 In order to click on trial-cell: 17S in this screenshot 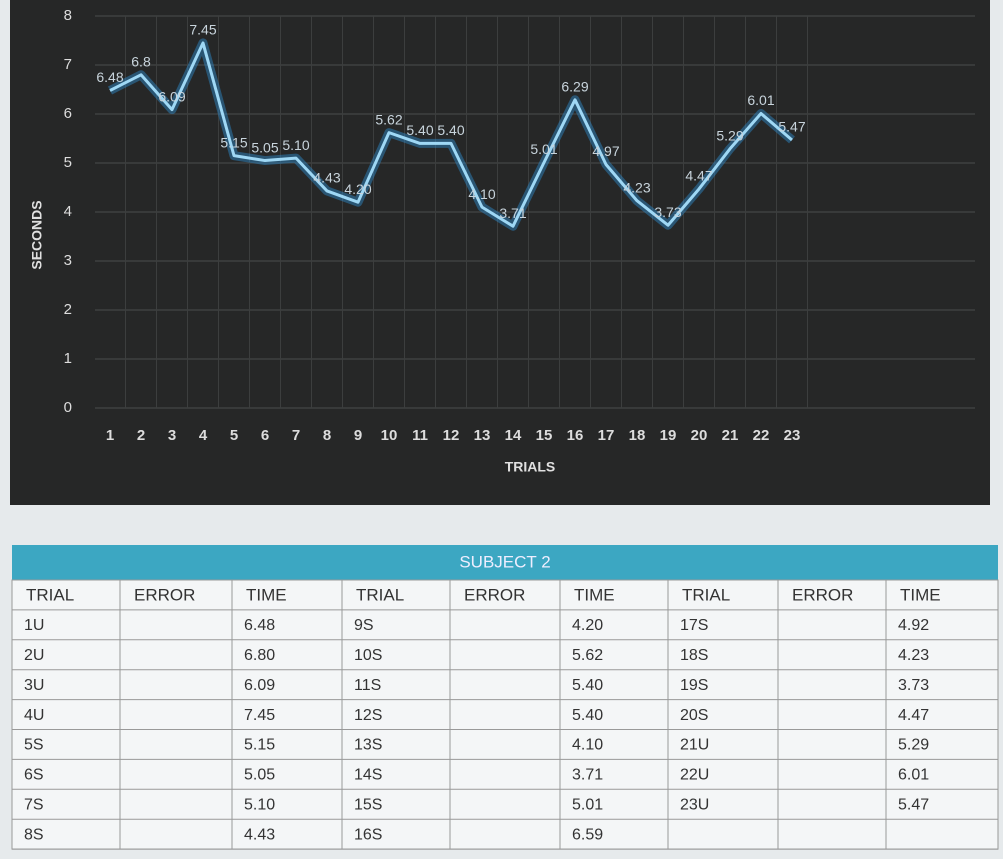, I will do `click(694, 625)`.